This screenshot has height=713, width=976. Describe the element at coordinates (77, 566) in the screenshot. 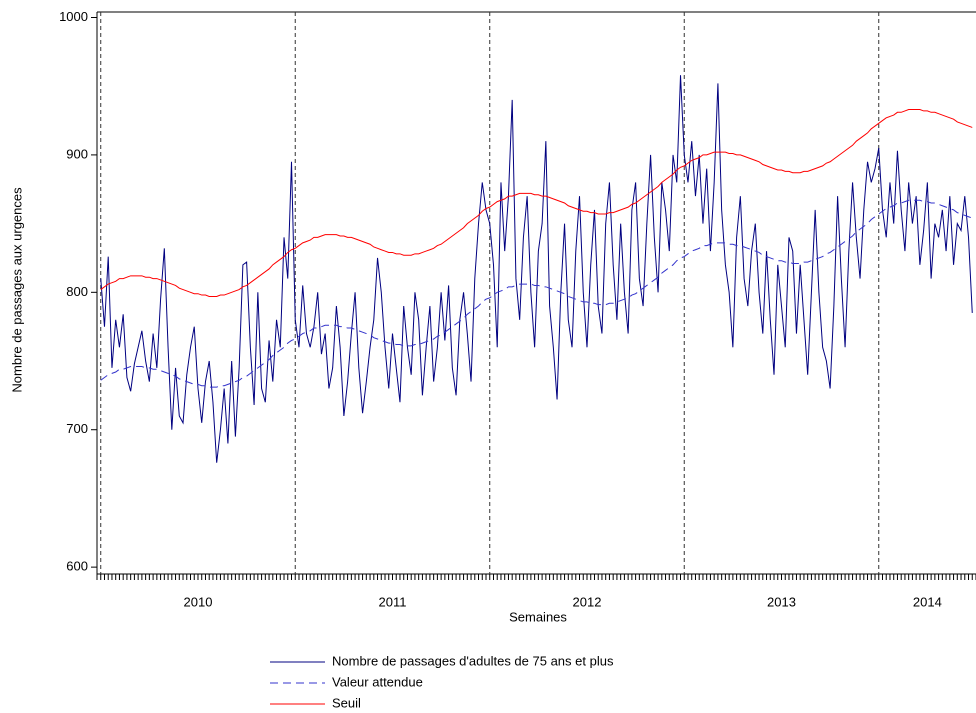

I see `y-tick-label: 600` at that location.